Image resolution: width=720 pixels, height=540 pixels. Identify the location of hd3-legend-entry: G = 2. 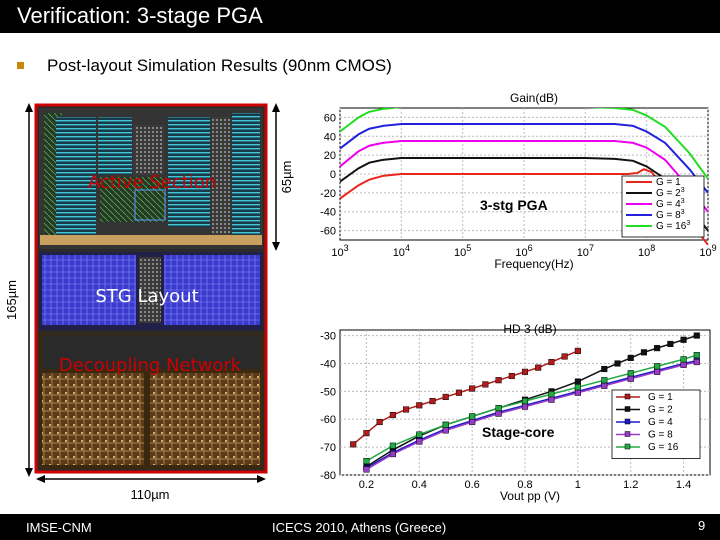
(660, 410).